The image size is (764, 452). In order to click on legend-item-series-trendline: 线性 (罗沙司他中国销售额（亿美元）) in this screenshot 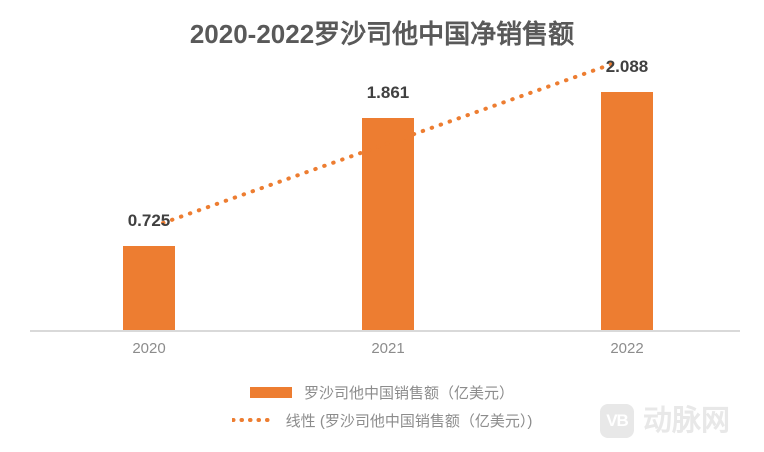, I will do `click(382, 420)`.